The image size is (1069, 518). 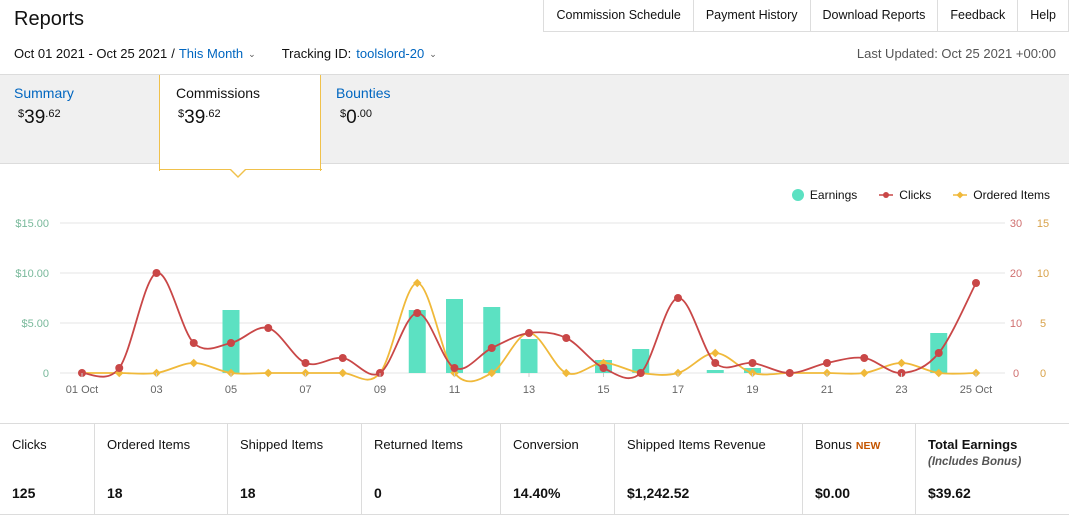 I want to click on tab-commissions: Commissions $39.62, so click(x=240, y=123).